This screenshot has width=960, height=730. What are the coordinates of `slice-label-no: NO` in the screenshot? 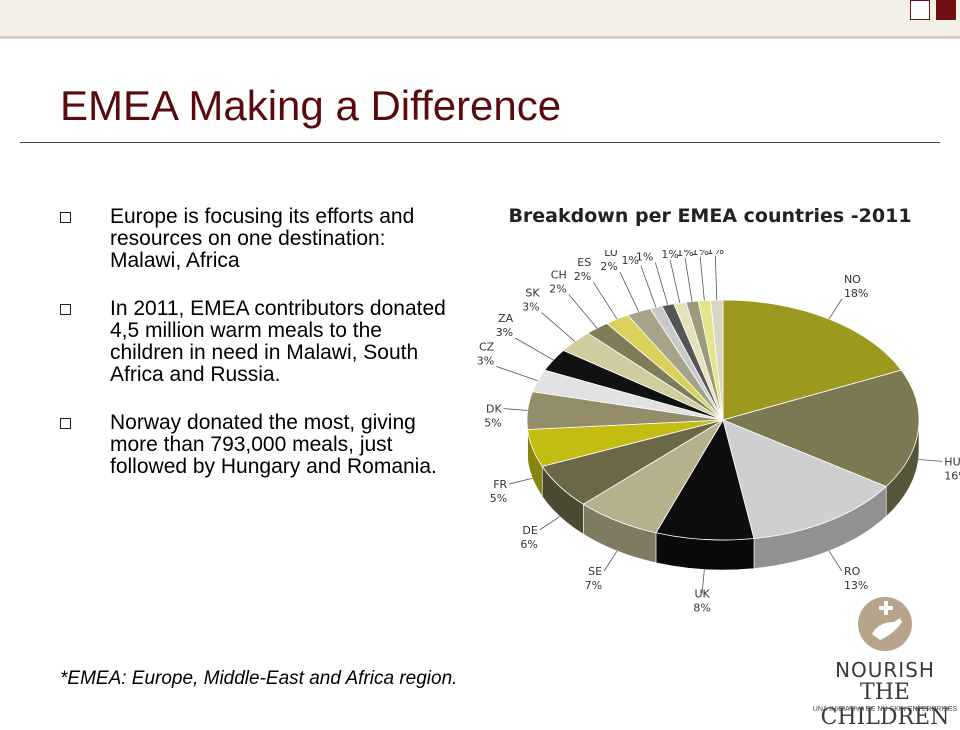 It's located at (852, 279).